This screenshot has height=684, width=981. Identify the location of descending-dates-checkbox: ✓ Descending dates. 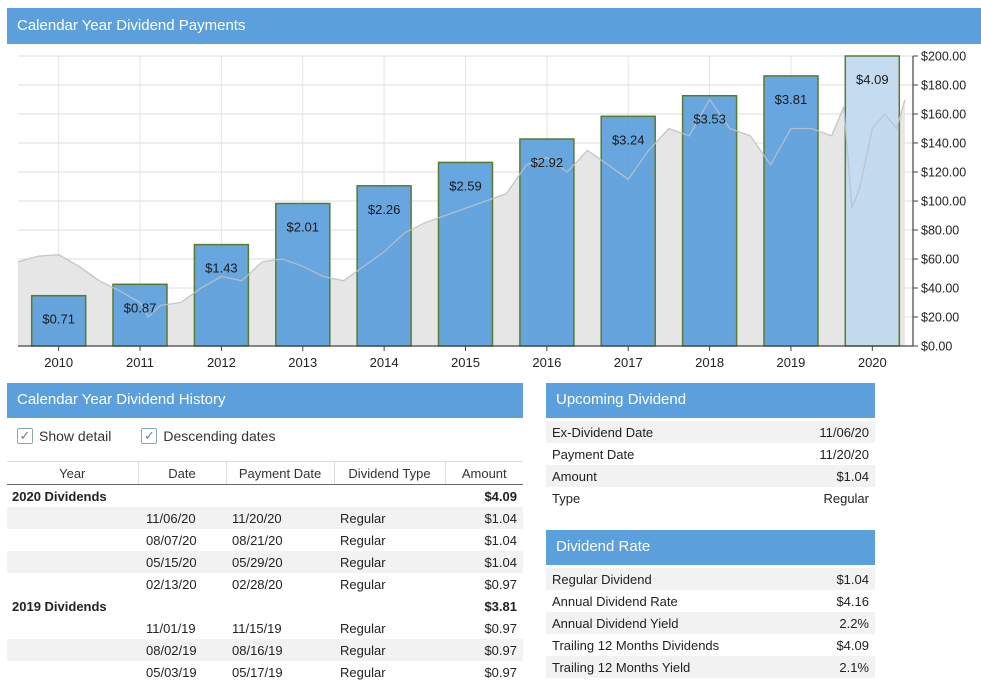
(208, 436).